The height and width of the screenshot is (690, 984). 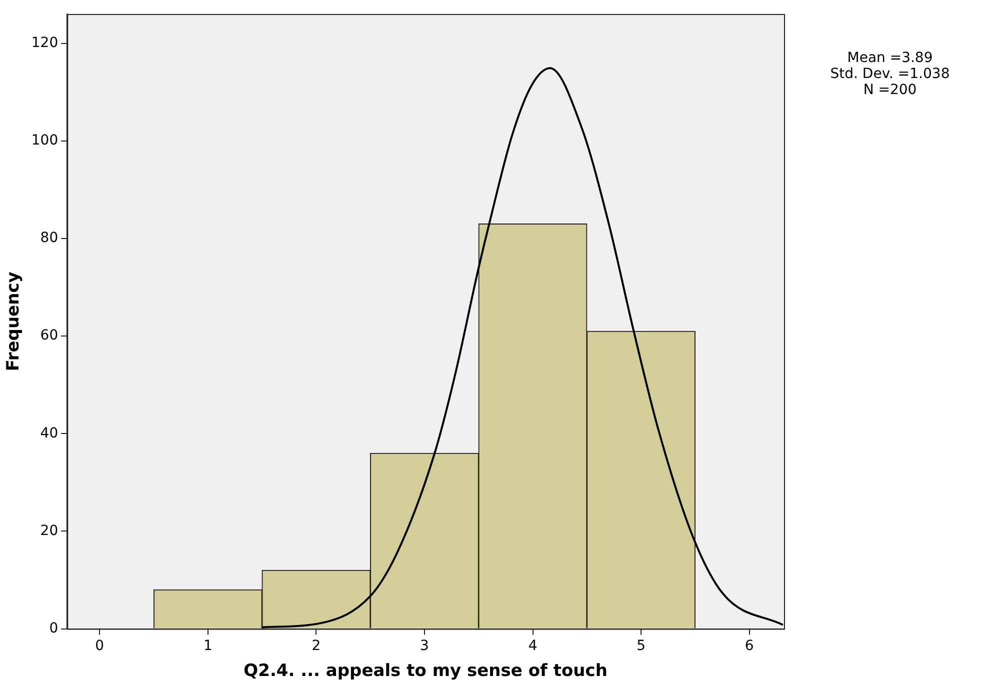 I want to click on y-axis-title: Frequency, so click(x=14, y=322).